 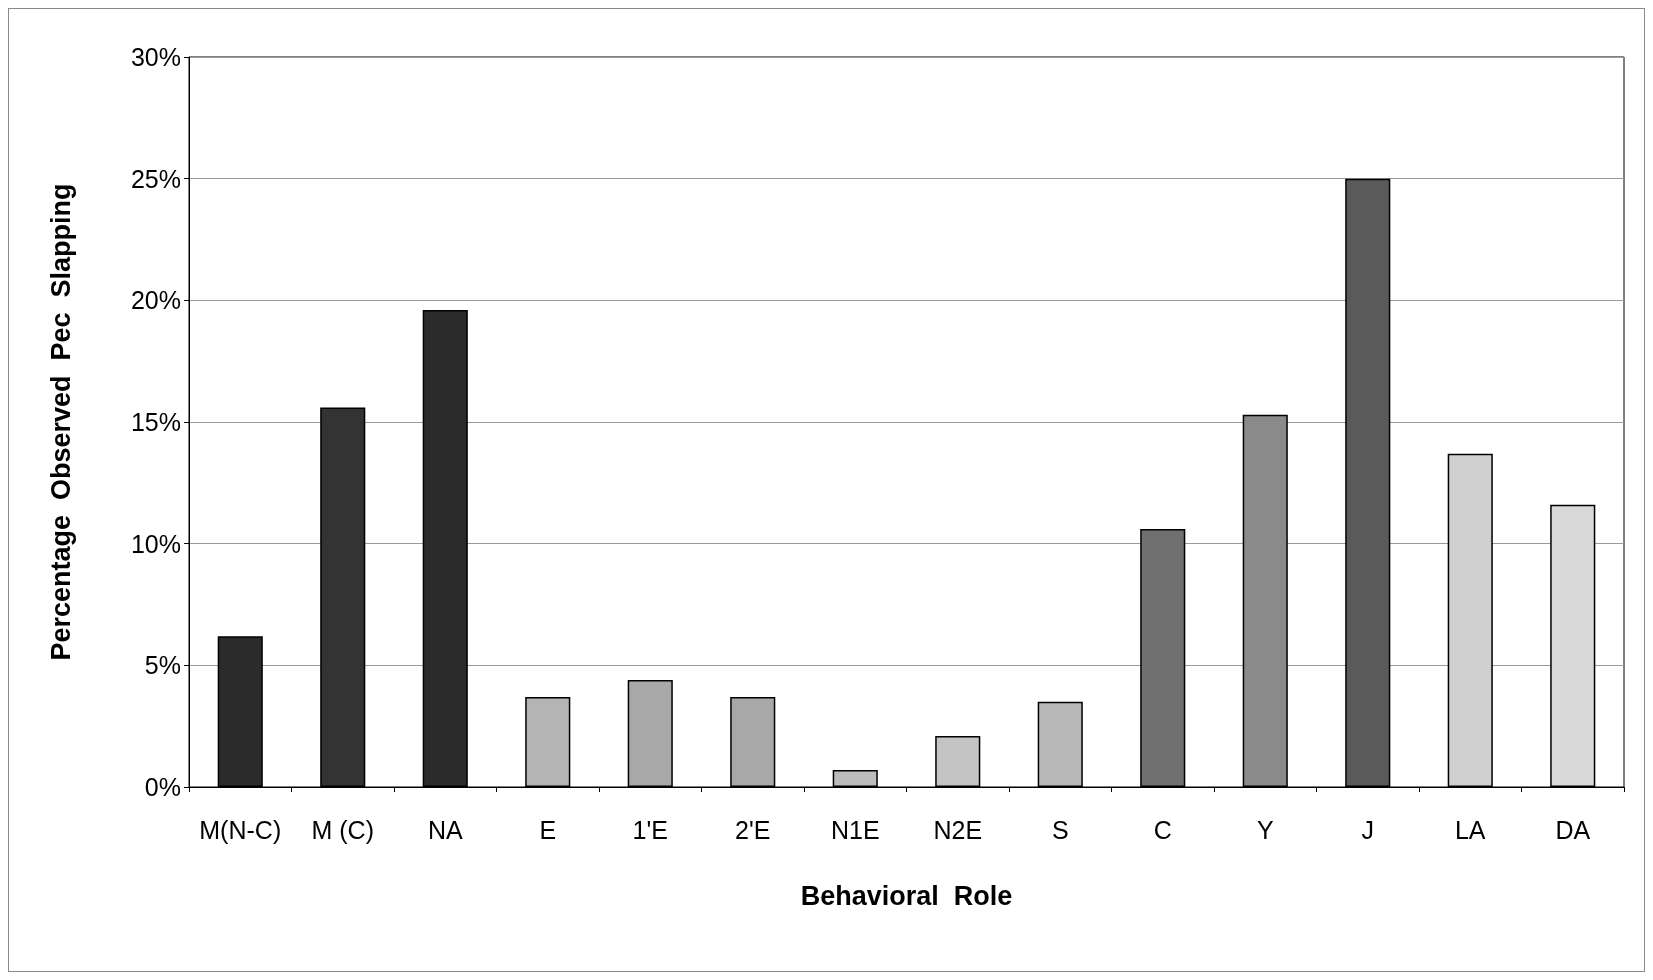 I want to click on x-tick-label: N1E, so click(x=855, y=829).